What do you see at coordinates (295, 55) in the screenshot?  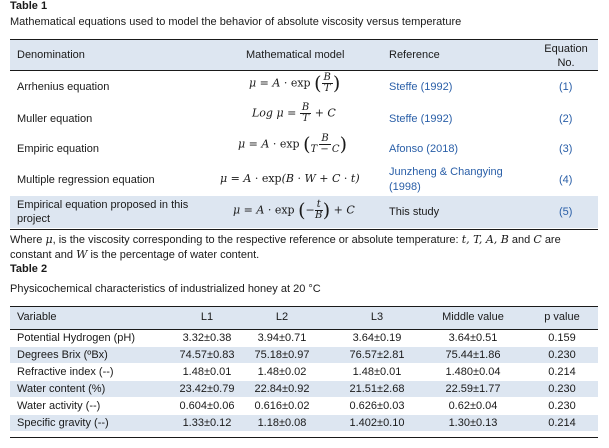 I see `table1-header-model: Mathematical model` at bounding box center [295, 55].